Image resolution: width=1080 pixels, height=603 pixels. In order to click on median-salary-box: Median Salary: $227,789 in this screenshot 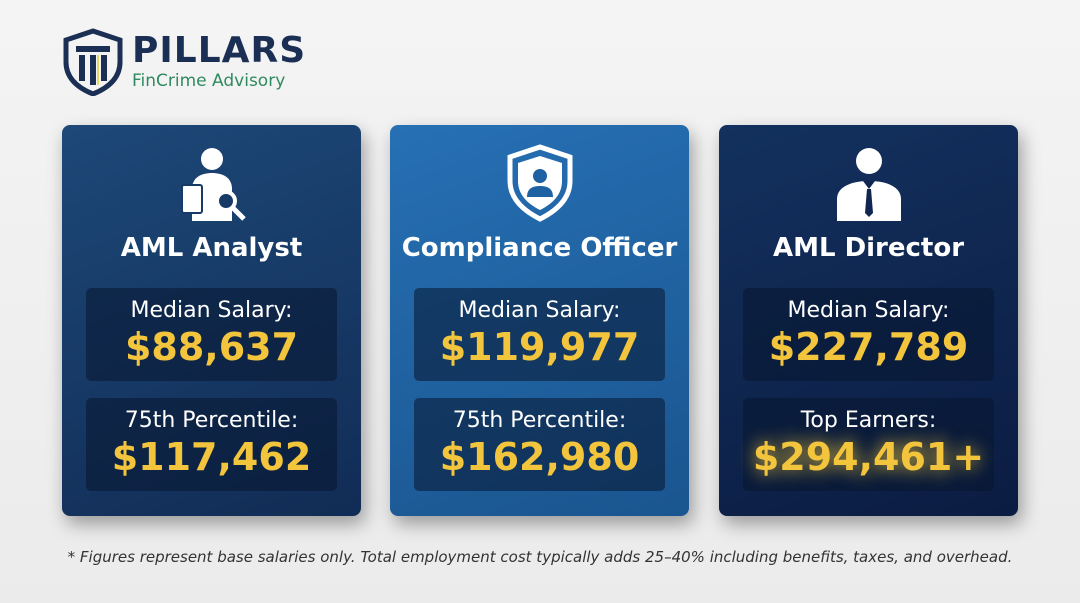, I will do `click(868, 334)`.